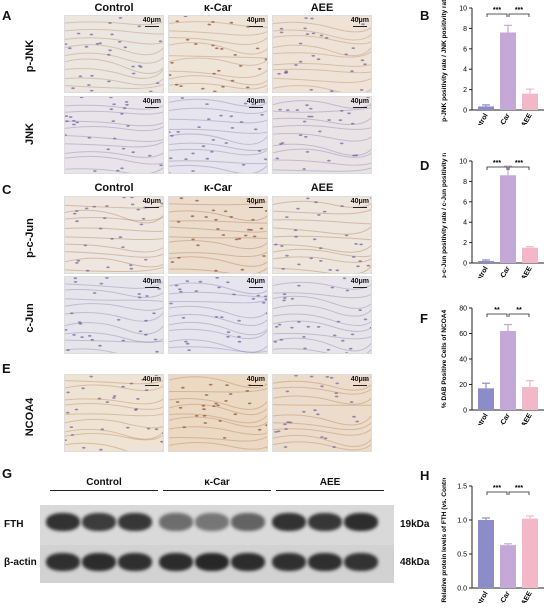  Describe the element at coordinates (218, 235) in the screenshot. I see `tile-pcjun-kcar: 40μm` at that location.